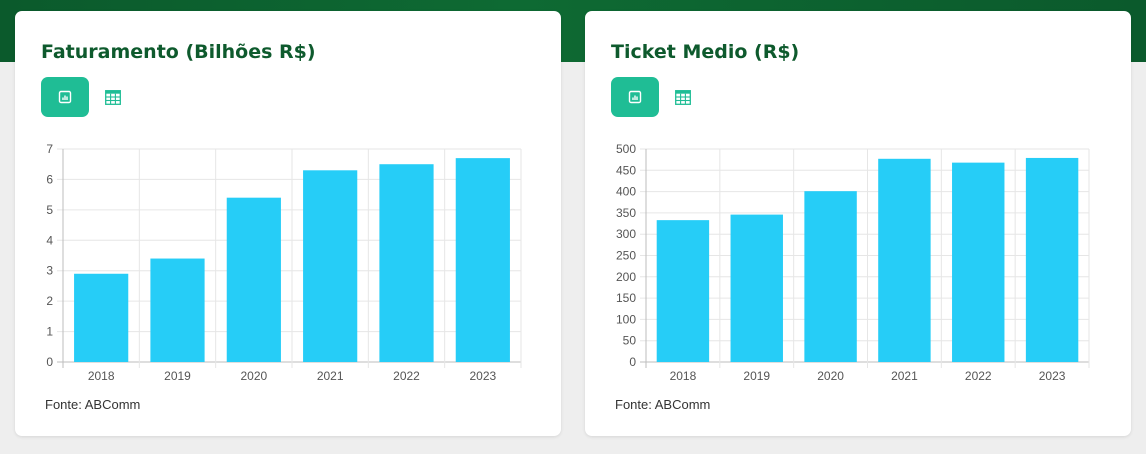 The width and height of the screenshot is (1146, 454). Describe the element at coordinates (626, 213) in the screenshot. I see `y-tick-label: 350` at that location.